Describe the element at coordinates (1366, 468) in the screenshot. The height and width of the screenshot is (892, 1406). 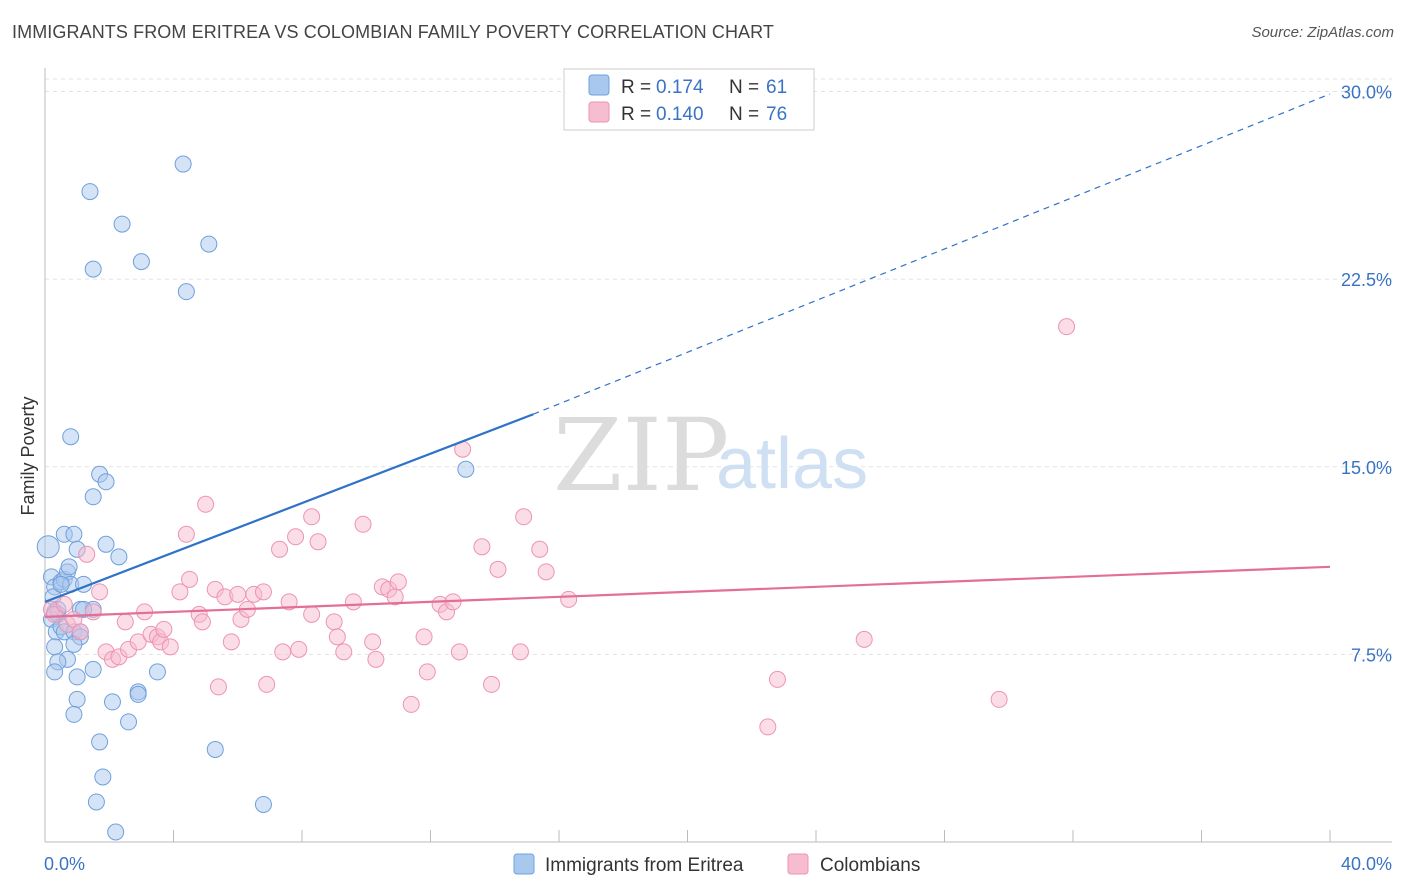
I see `y-tick-label: 15.0%` at that location.